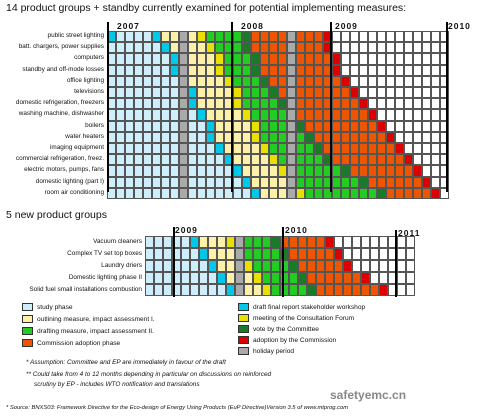  What do you see at coordinates (117, 241) in the screenshot?
I see `group-label: Vacuum cleaners` at bounding box center [117, 241].